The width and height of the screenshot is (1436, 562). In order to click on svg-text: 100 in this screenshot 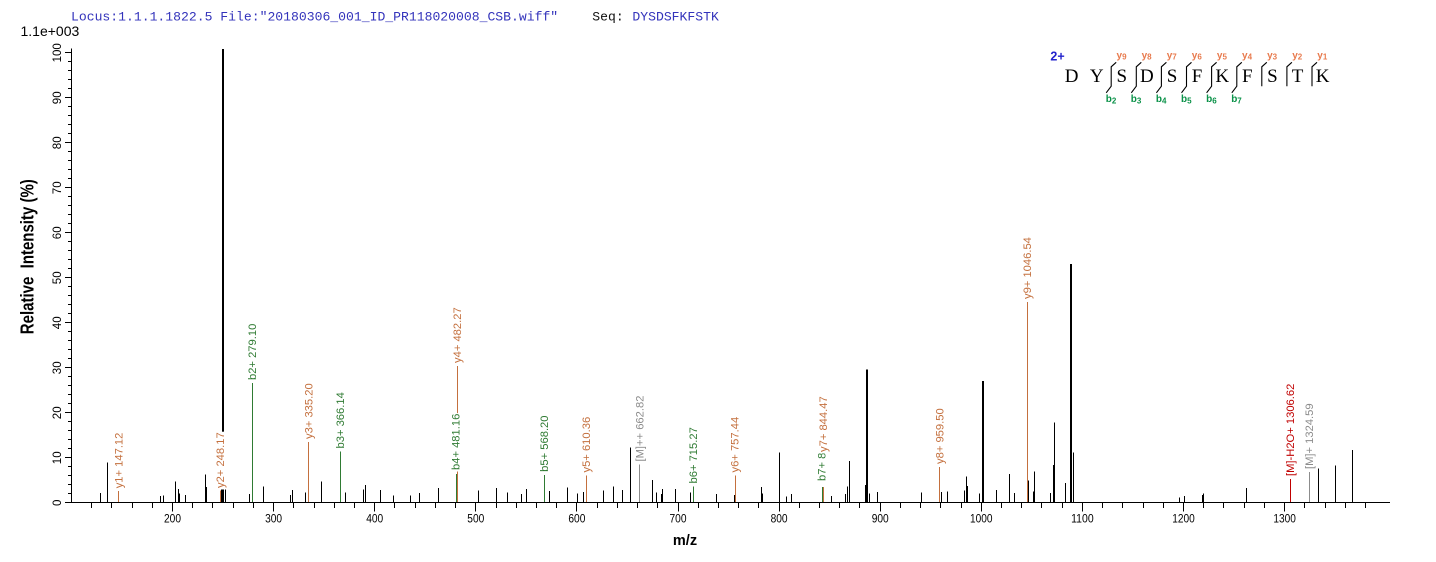, I will do `click(58, 52)`.